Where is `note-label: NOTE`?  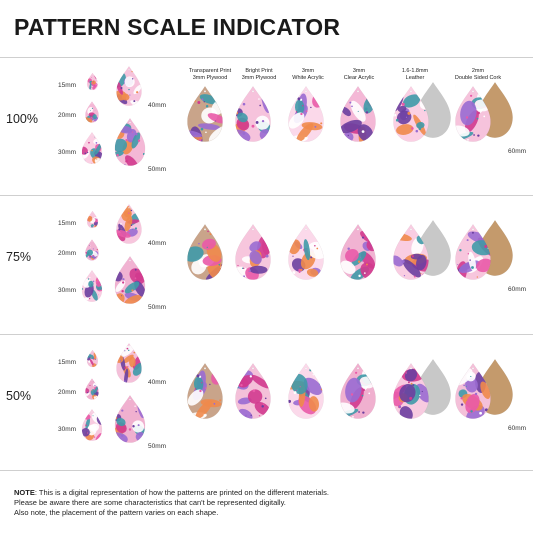
note-label: NOTE is located at coordinates (24, 492).